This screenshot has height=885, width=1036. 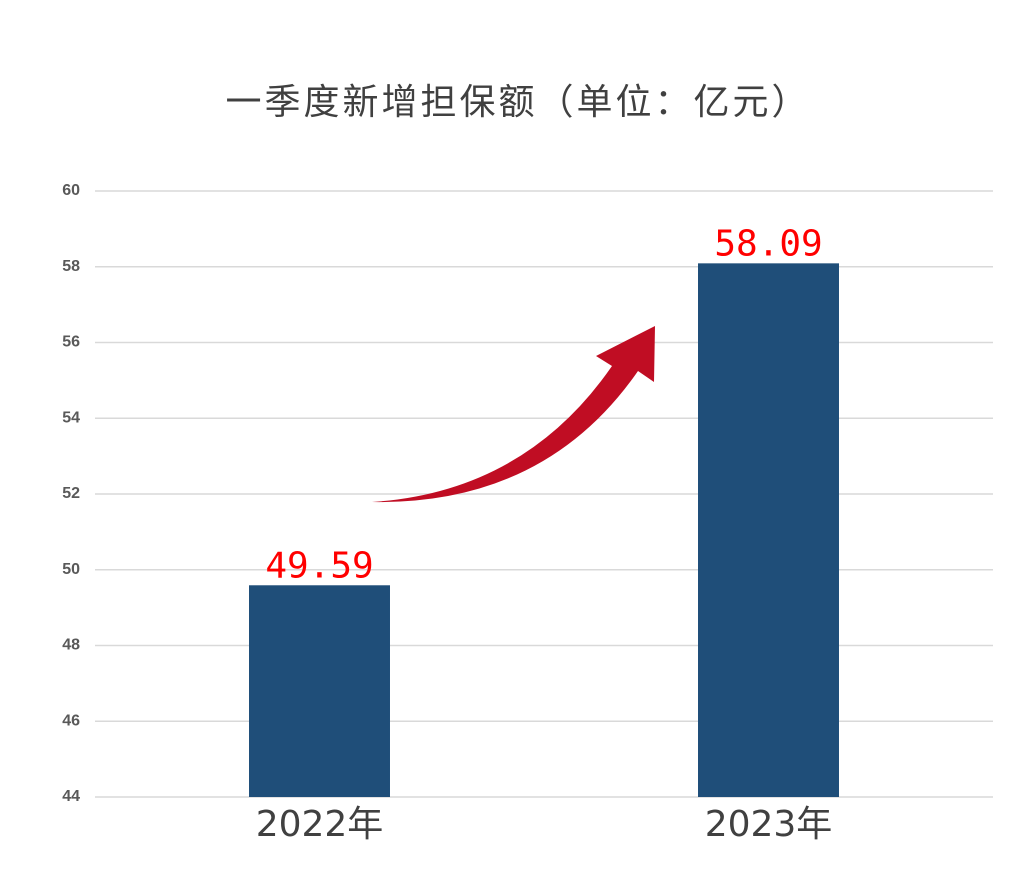 What do you see at coordinates (71, 796) in the screenshot?
I see `y-tick-label: 44` at bounding box center [71, 796].